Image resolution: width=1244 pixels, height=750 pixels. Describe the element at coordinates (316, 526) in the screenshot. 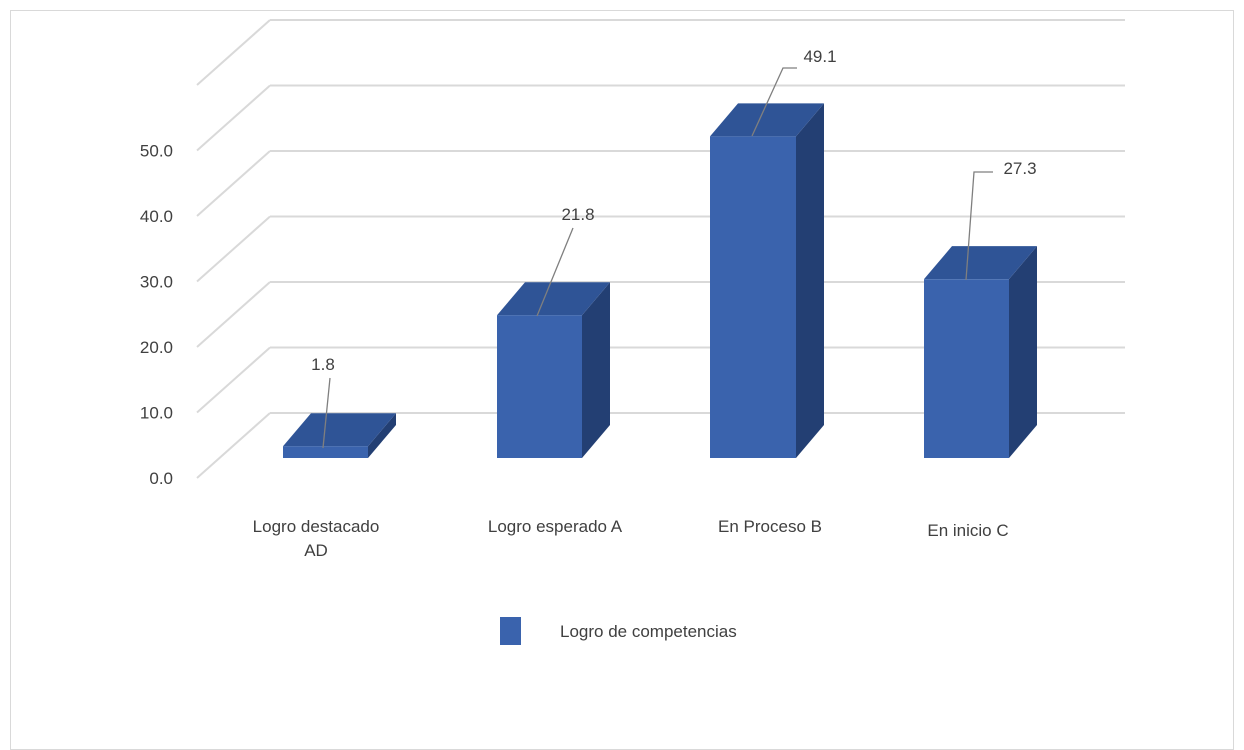

I see `x-tick-label: Logro destacado` at that location.